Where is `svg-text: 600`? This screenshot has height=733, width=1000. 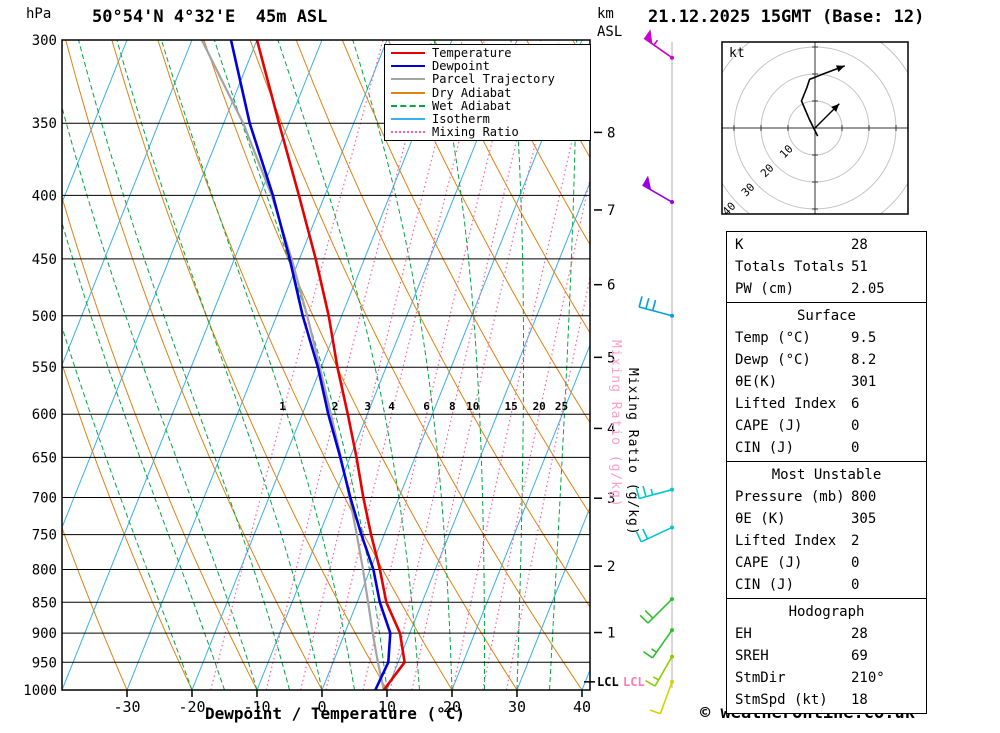
svg-text: 600 is located at coordinates (44, 415).